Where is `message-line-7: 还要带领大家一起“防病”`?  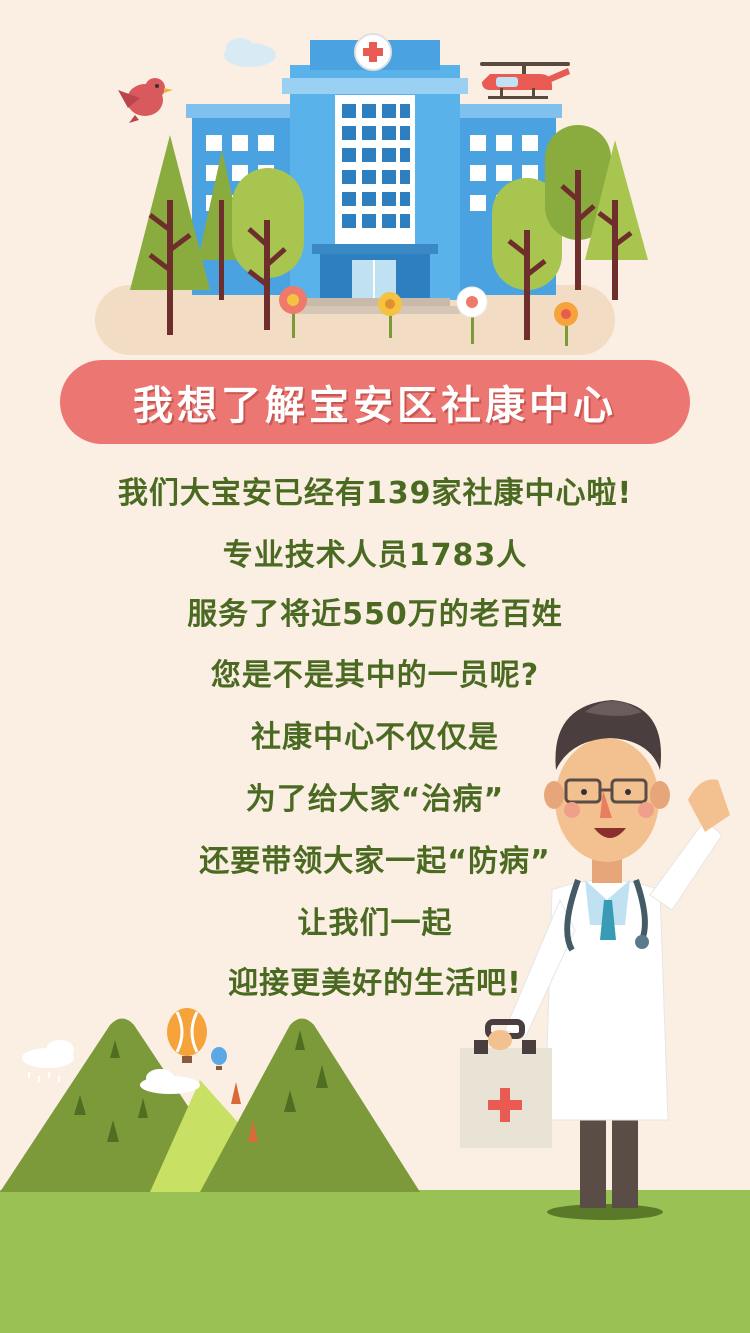 message-line-7: 还要带领大家一起“防病” is located at coordinates (375, 861).